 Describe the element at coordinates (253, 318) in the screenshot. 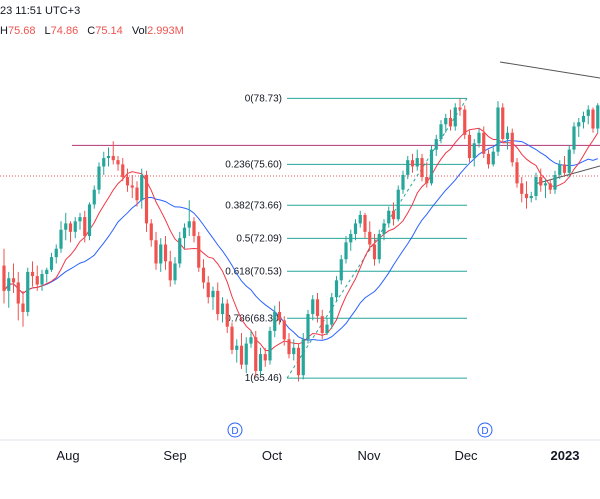

I see `fib-level-label: 0.786(68.30)` at that location.